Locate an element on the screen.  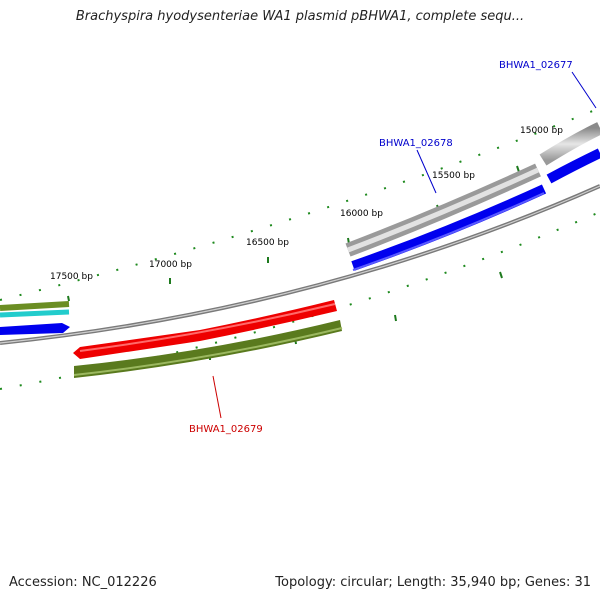
feature-gray-upper-right is located at coordinates (569, 144).